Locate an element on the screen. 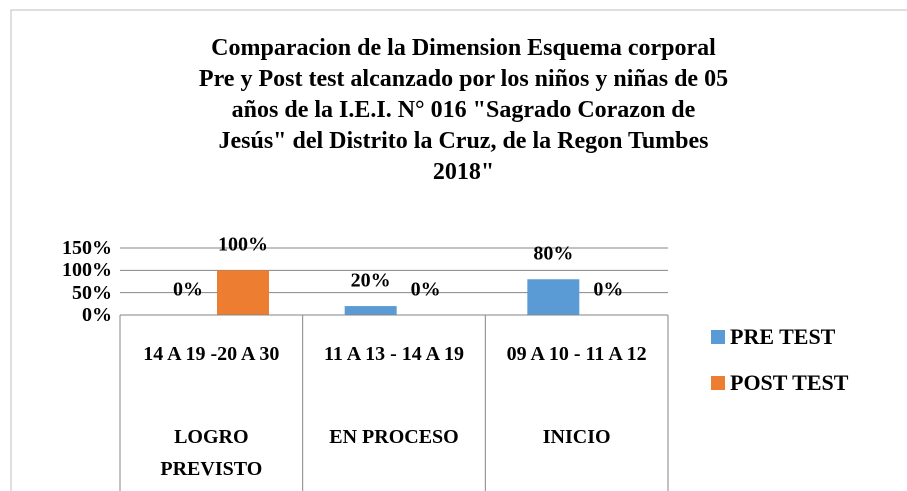 This screenshot has height=491, width=907. y-tick-label: 50% is located at coordinates (92, 292).